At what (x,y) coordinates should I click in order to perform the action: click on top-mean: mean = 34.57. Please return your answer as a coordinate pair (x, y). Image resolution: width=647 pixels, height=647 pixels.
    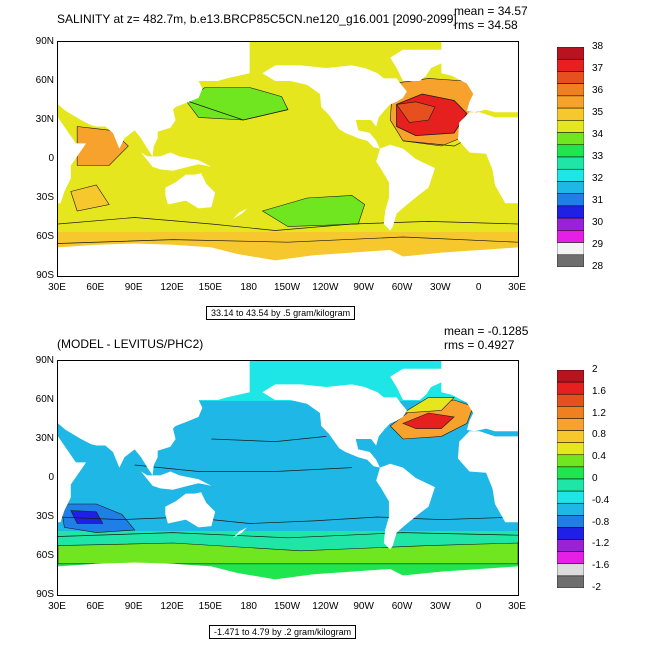
    Looking at the image, I should click on (491, 11).